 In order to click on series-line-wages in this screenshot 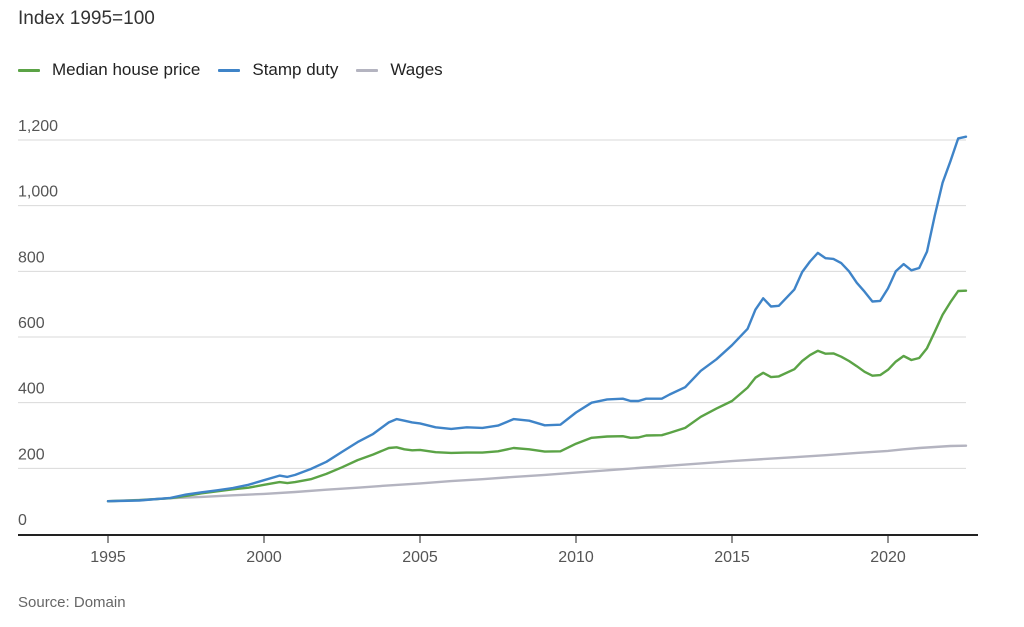, I will do `click(537, 473)`.